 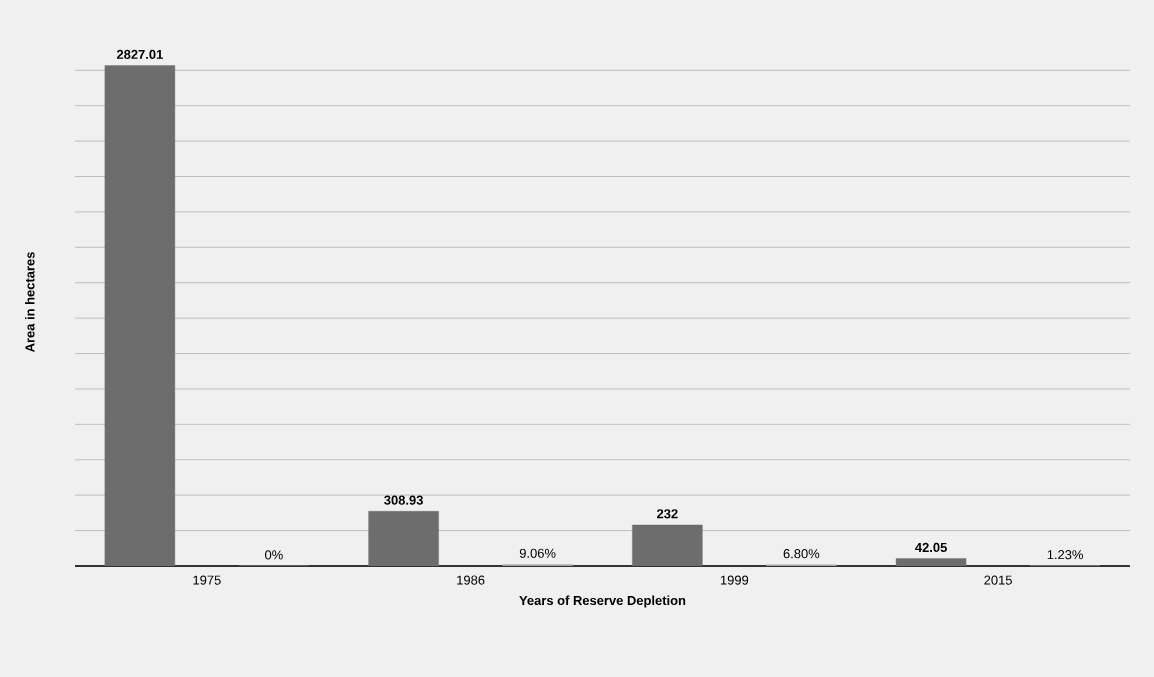 What do you see at coordinates (667, 514) in the screenshot?
I see `data-label: 232` at bounding box center [667, 514].